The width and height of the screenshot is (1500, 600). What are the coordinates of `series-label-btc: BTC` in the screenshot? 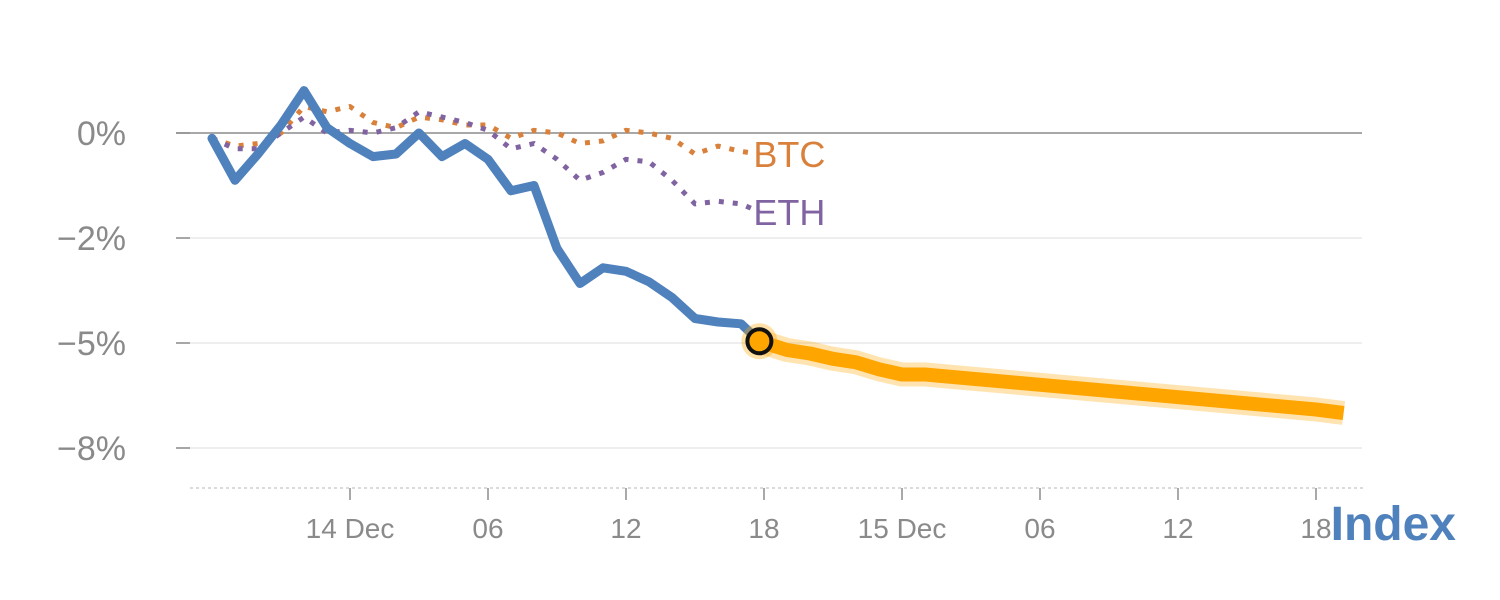 It's located at (789, 154).